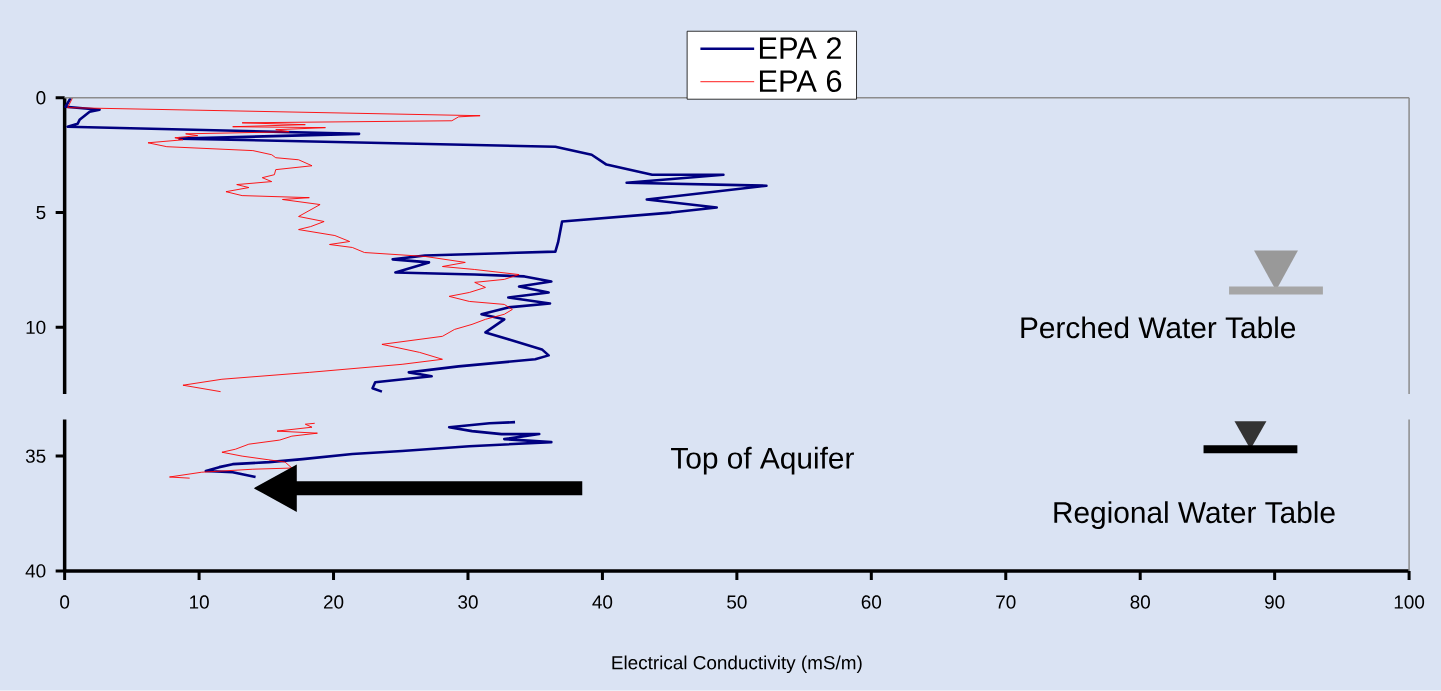 Image resolution: width=1441 pixels, height=691 pixels. Describe the element at coordinates (36, 327) in the screenshot. I see `y-tick-label: 10` at that location.